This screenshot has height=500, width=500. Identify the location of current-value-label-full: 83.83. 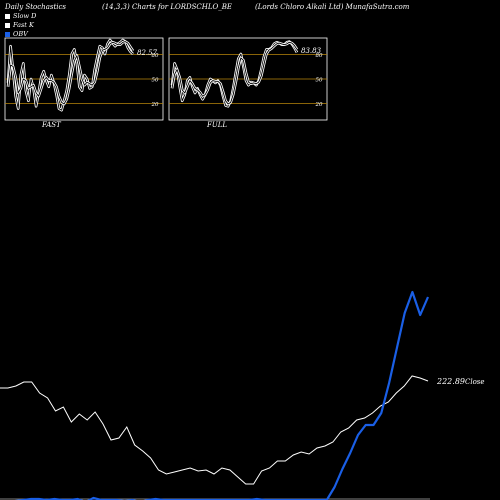
(311, 51).